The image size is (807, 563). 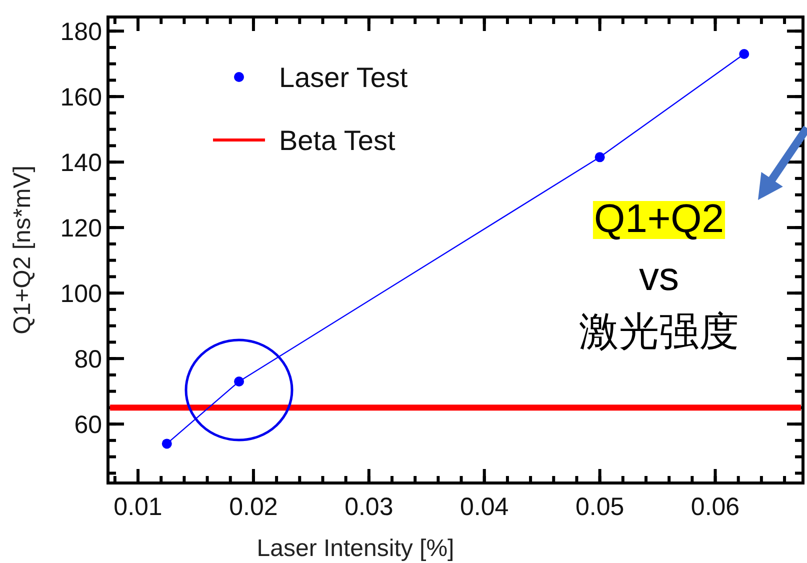 I want to click on x-axis-title: Laser Intensity [%], so click(x=355, y=548).